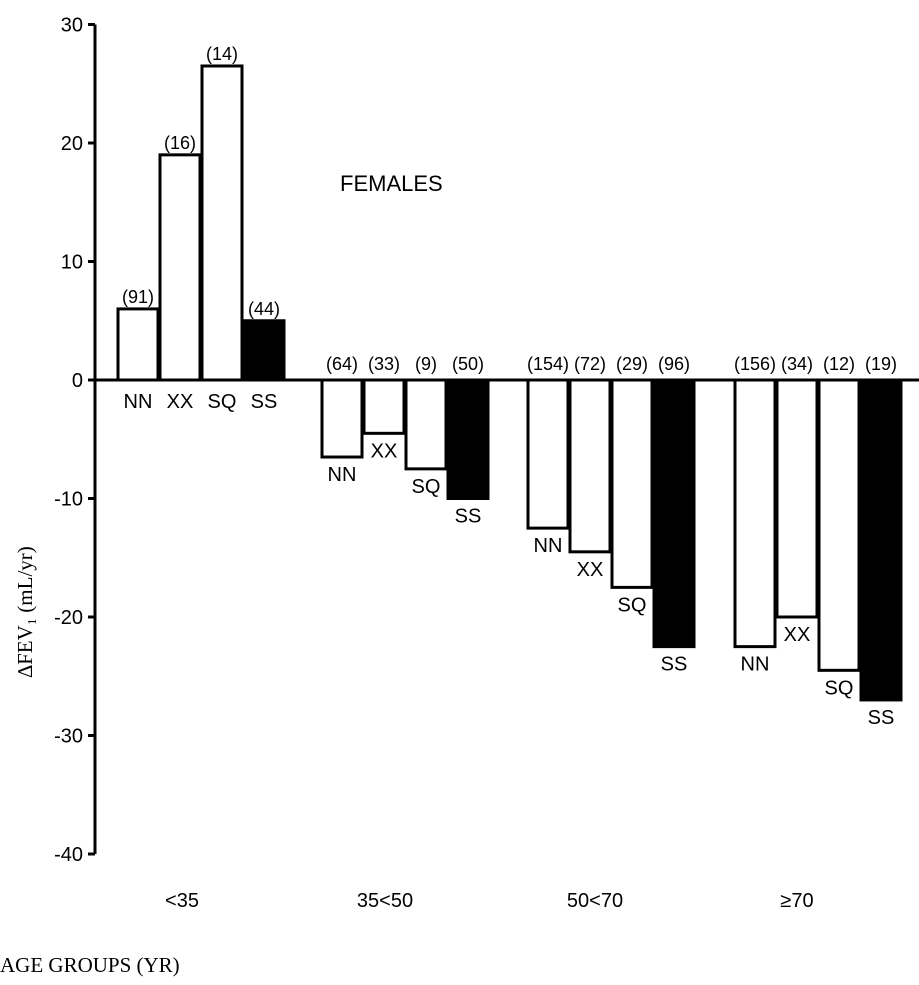  I want to click on sample-size-label: (29), so click(632, 364).